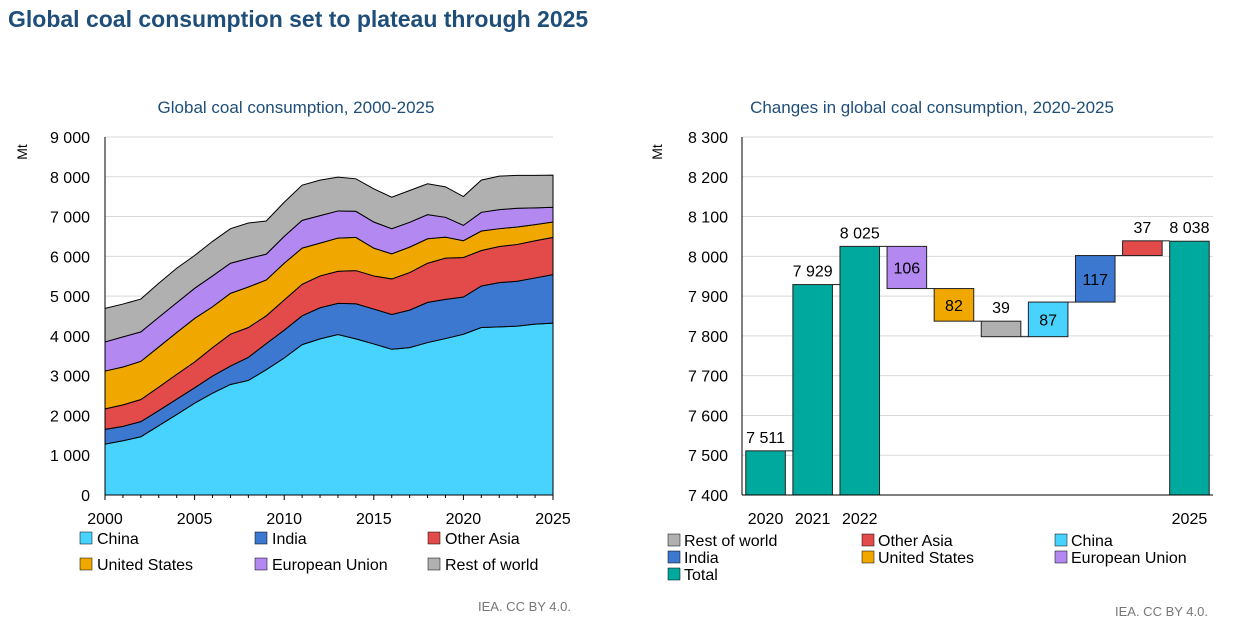  Describe the element at coordinates (657, 152) in the screenshot. I see `right-y-axis-label: Mt` at that location.